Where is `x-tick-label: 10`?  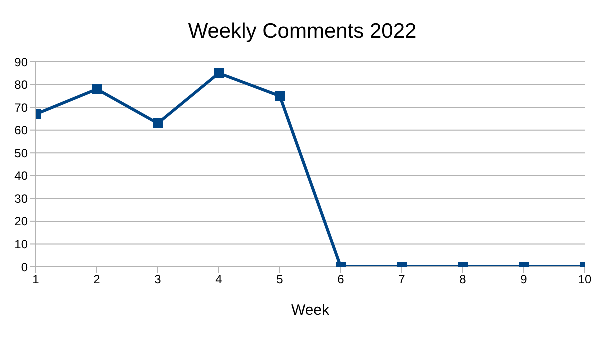 x-tick-label: 10 is located at coordinates (585, 279).